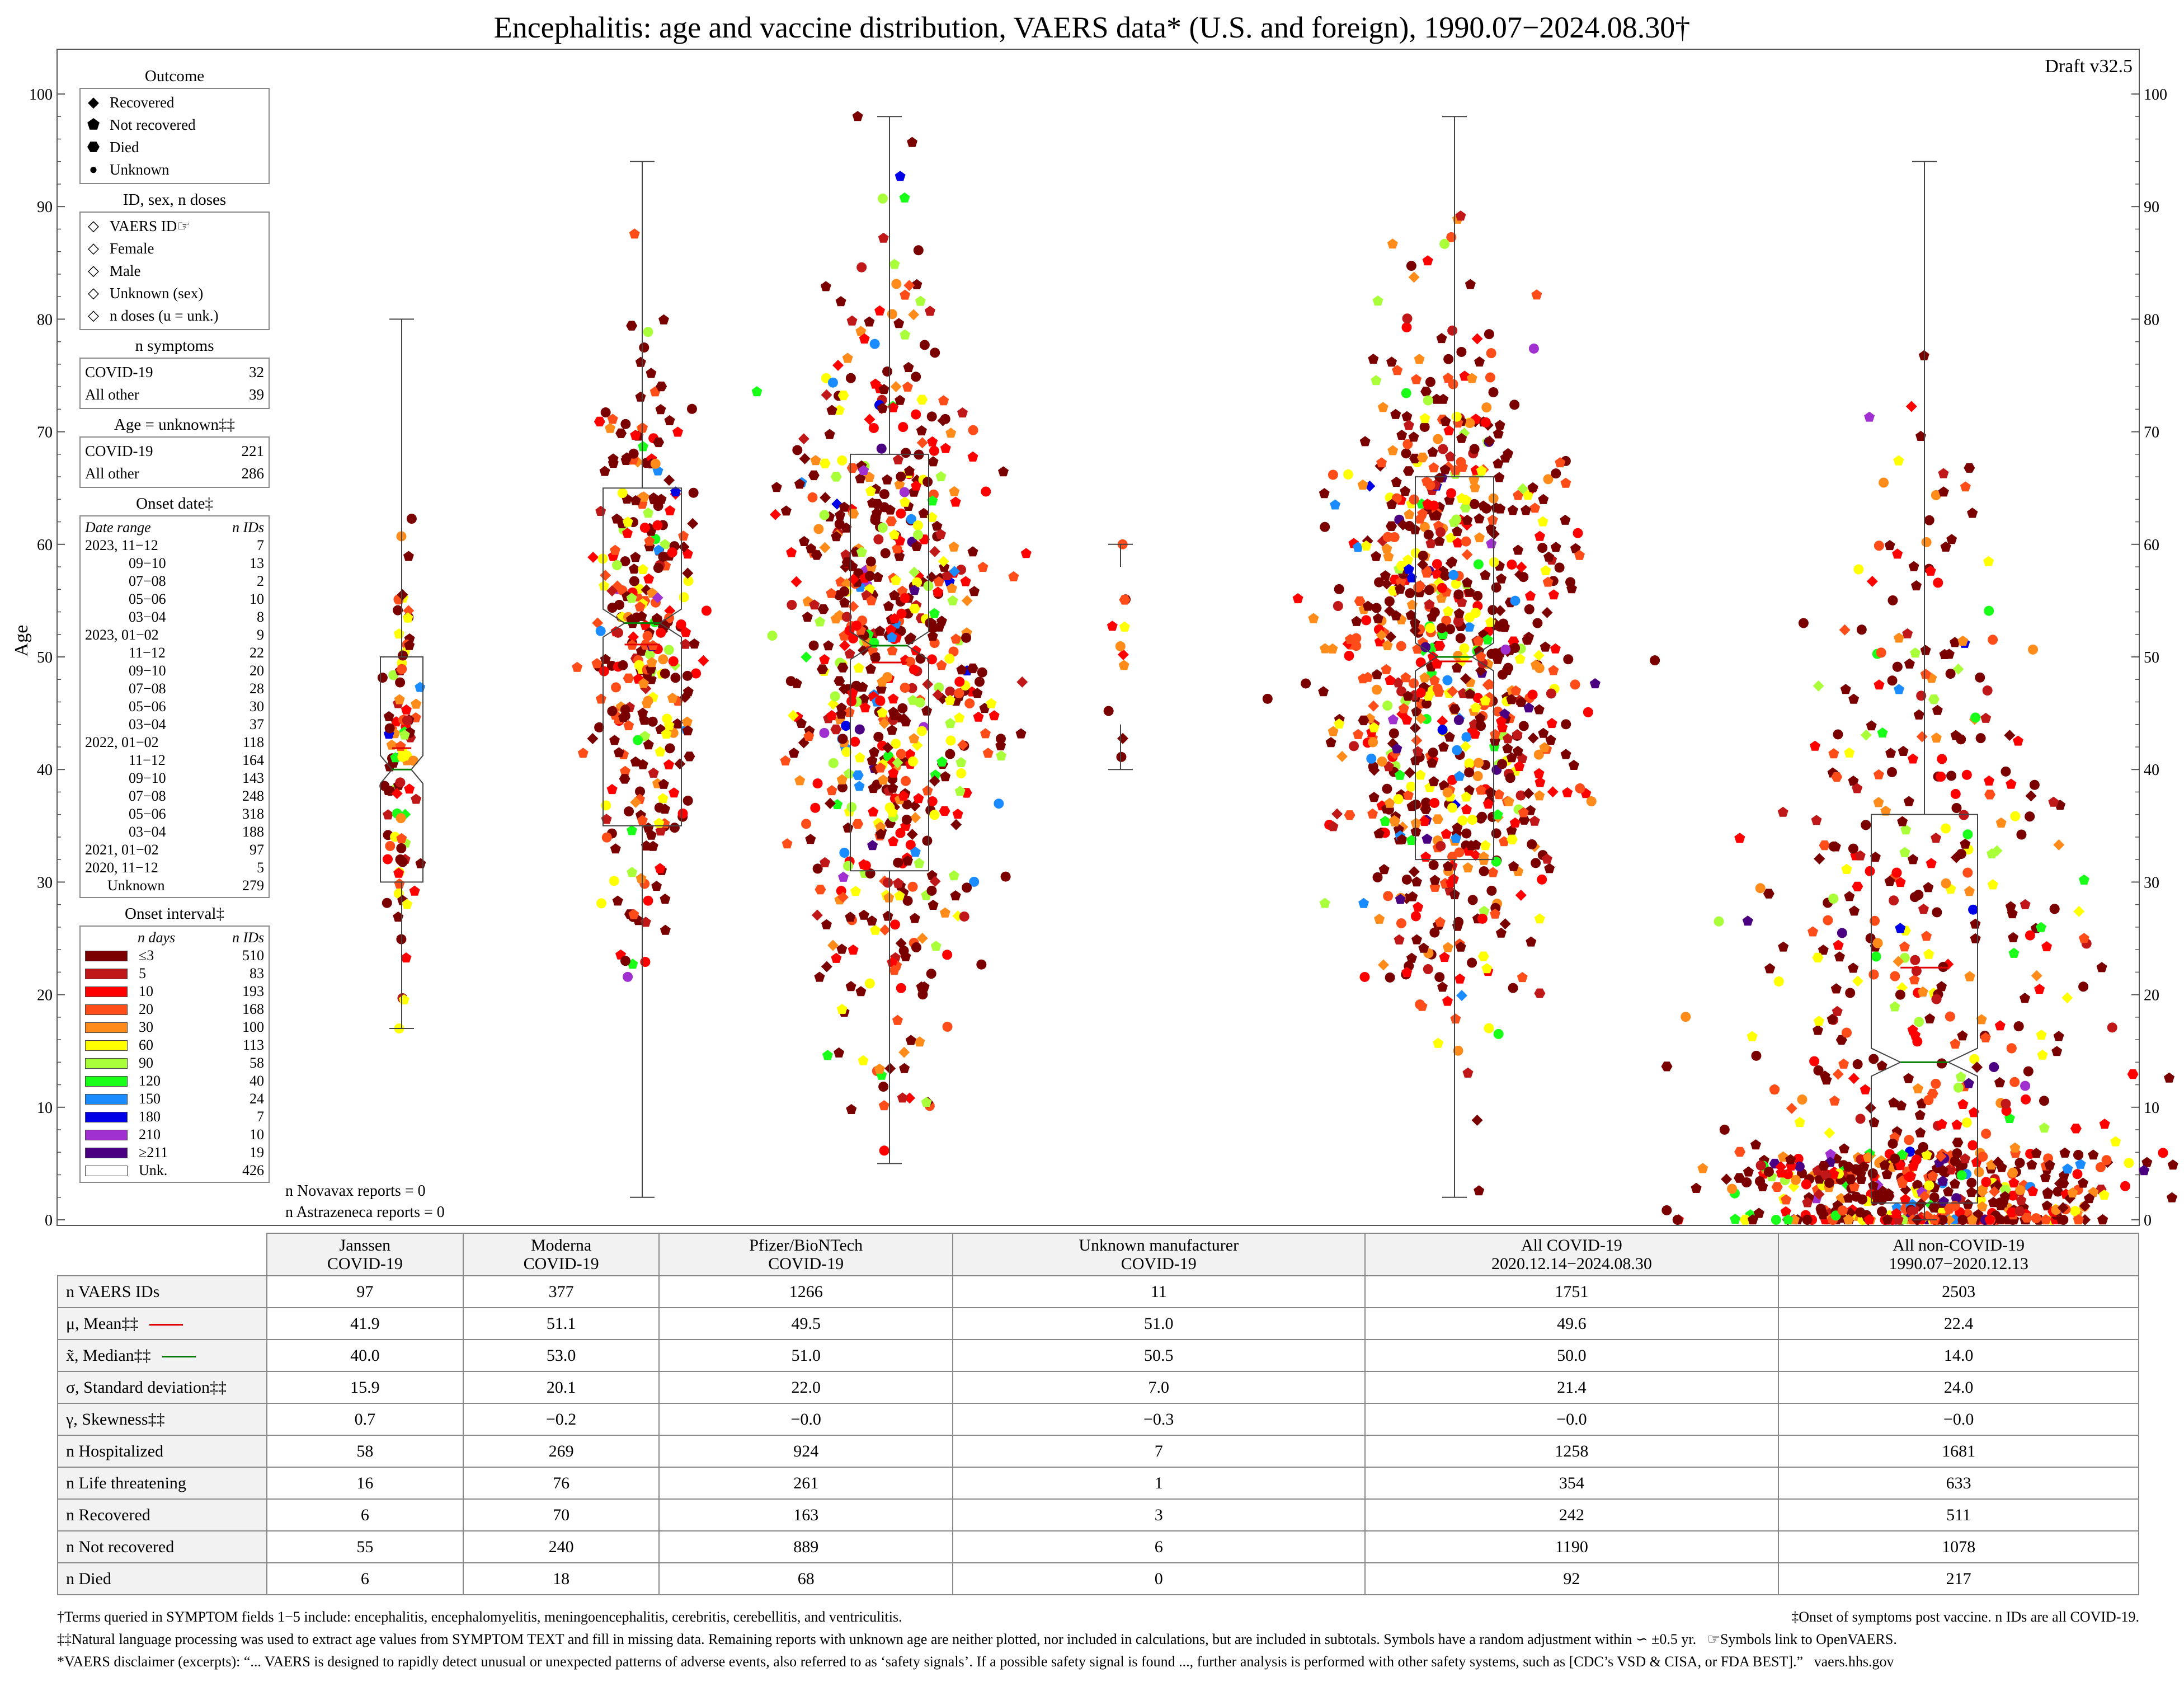 This screenshot has height=1696, width=2184. I want to click on table-cell: 511, so click(1959, 1514).